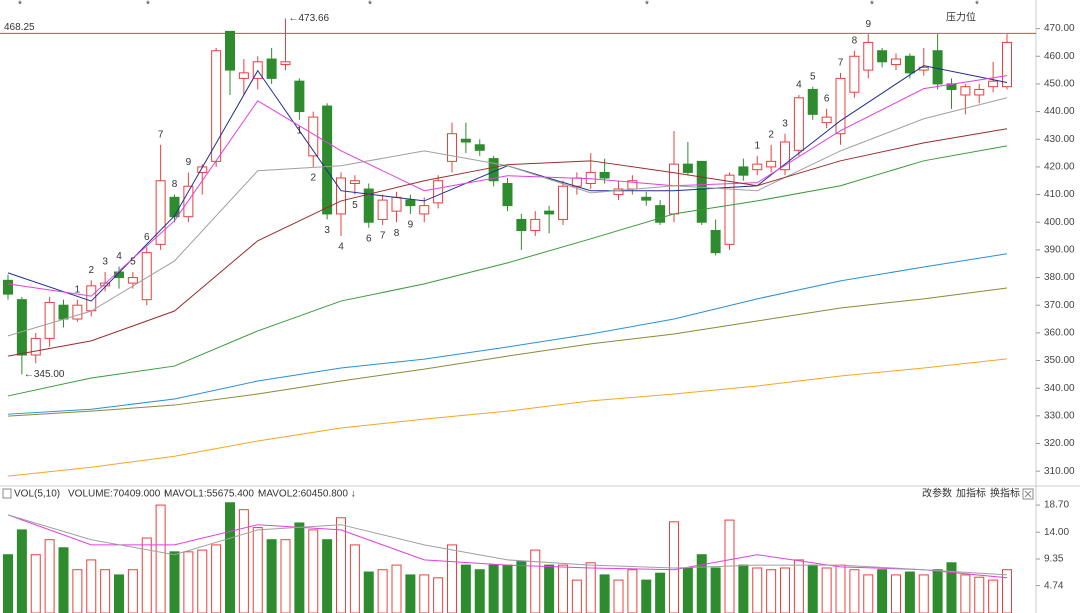 The image size is (1080, 613). Describe the element at coordinates (313, 178) in the screenshot. I see `td-count: 2` at that location.